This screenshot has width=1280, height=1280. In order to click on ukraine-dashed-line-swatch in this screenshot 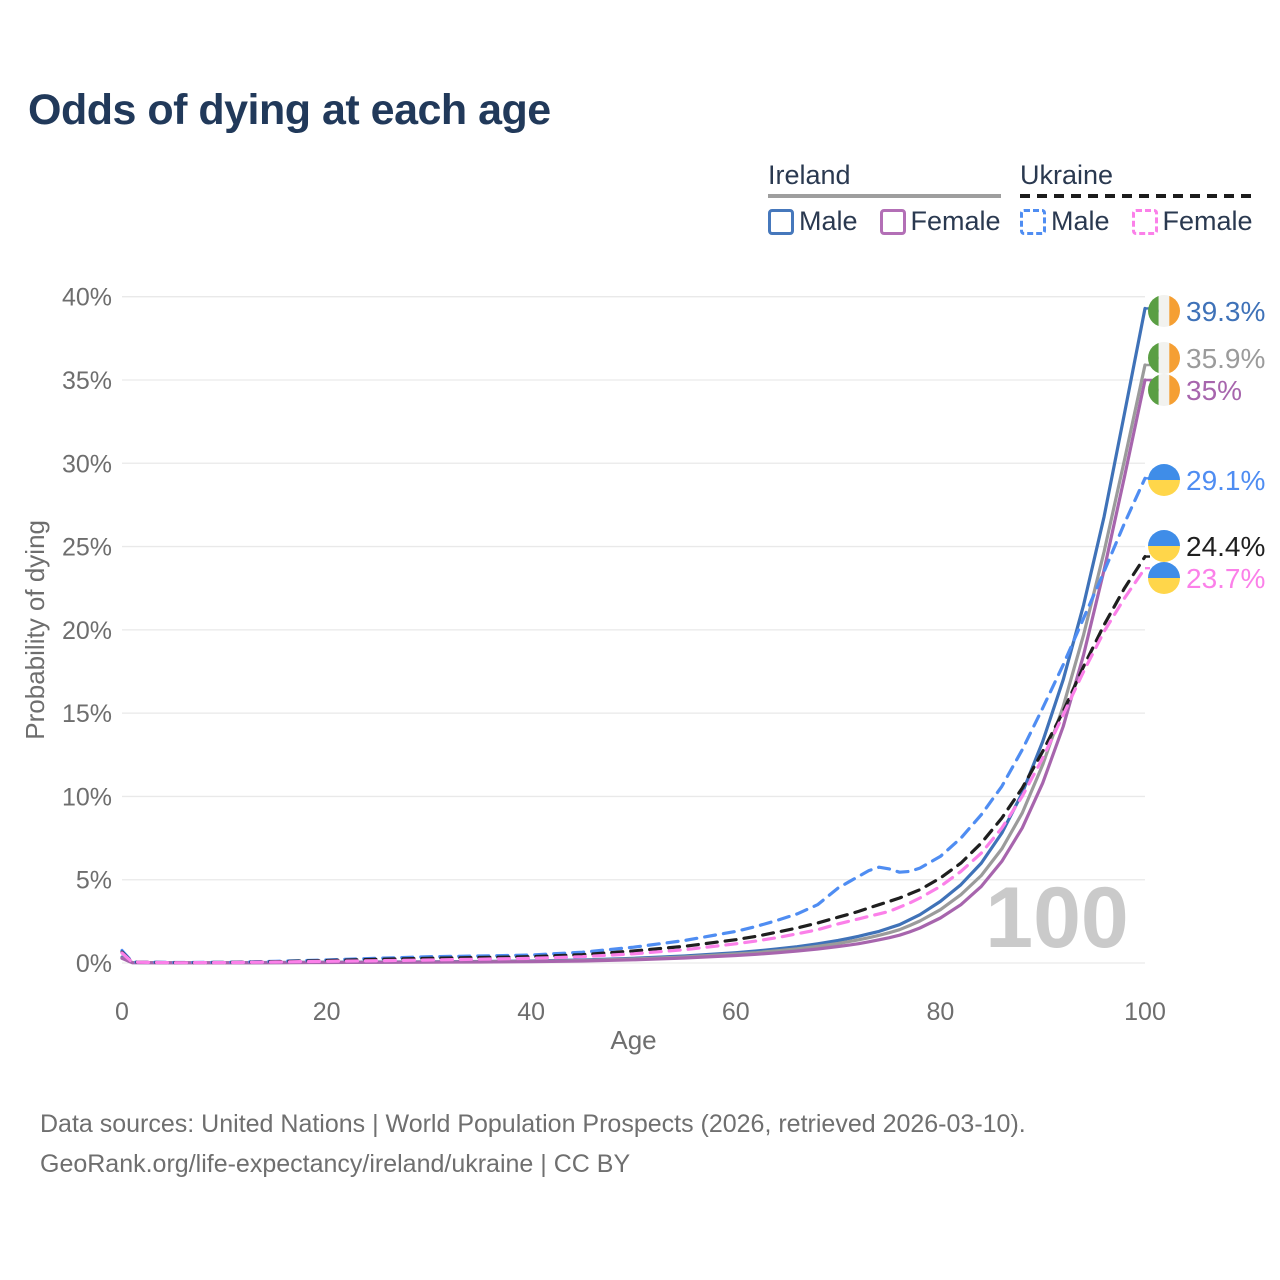, I will do `click(1136, 196)`.